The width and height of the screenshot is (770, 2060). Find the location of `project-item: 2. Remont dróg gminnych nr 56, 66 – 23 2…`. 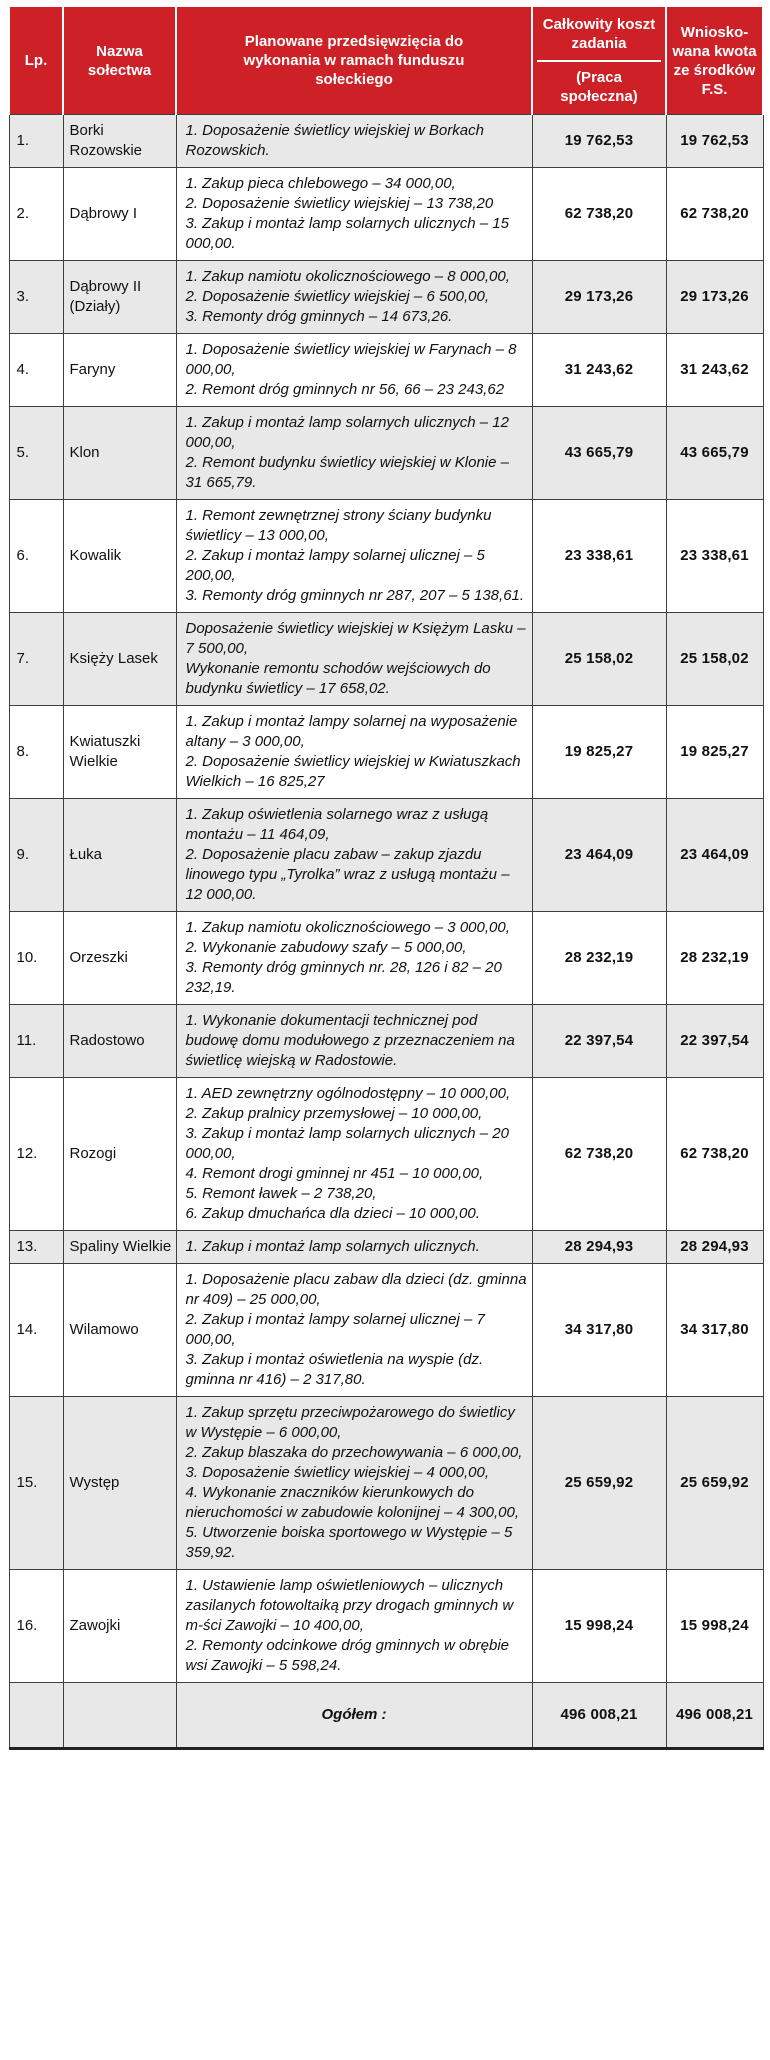

project-item: 2. Remont dróg gminnych nr 56, 66 – 23 2… is located at coordinates (345, 389).